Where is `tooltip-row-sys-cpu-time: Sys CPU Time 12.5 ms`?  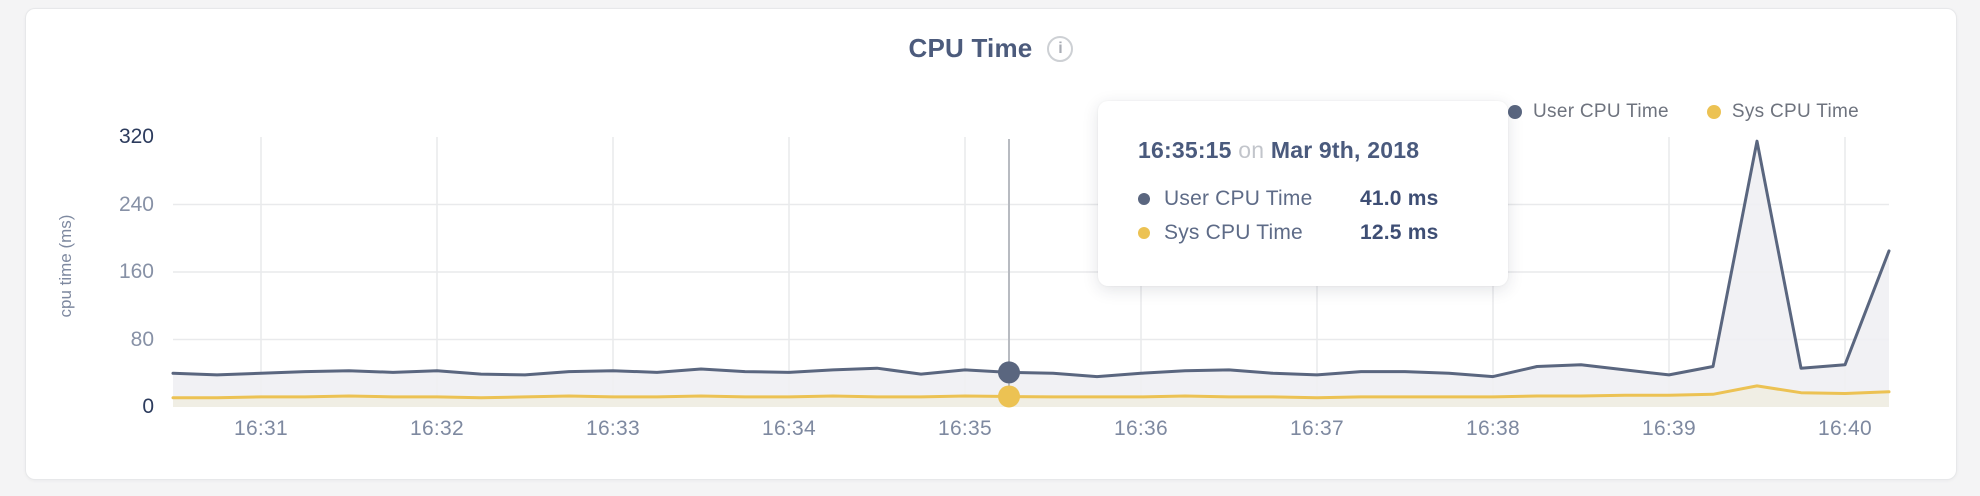 tooltip-row-sys-cpu-time: Sys CPU Time 12.5 ms is located at coordinates (1309, 233).